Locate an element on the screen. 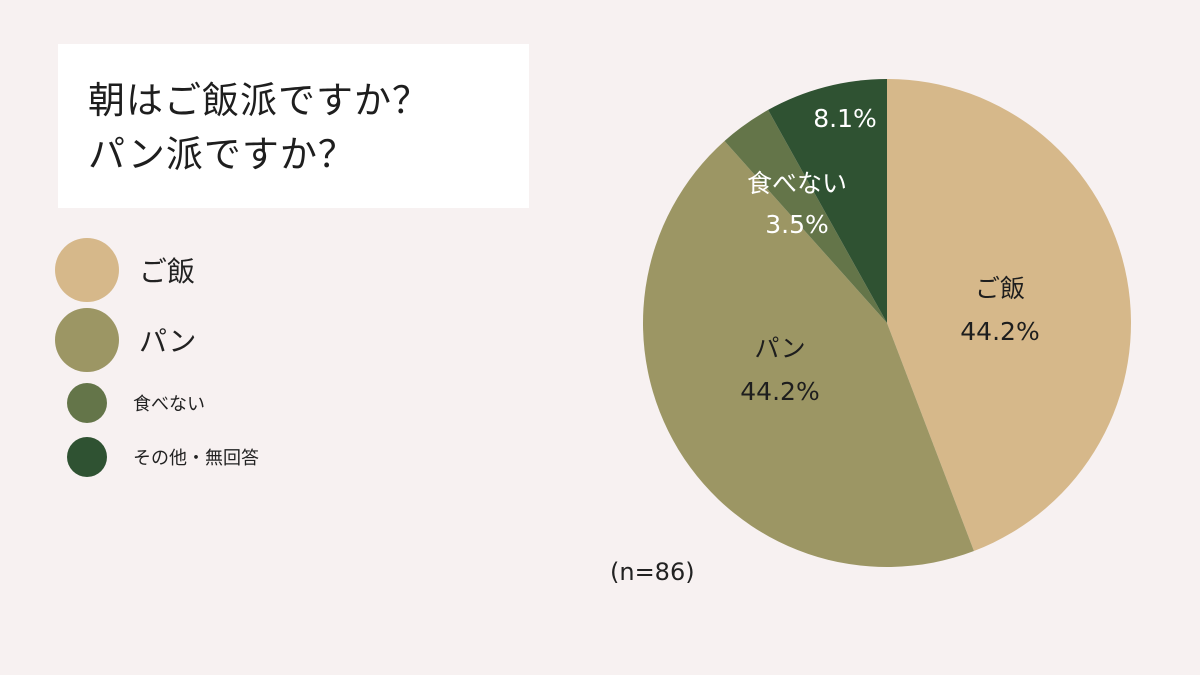 The height and width of the screenshot is (675, 1200). chart-title-line-1: 朝はご飯派ですか？ is located at coordinates (259, 100).